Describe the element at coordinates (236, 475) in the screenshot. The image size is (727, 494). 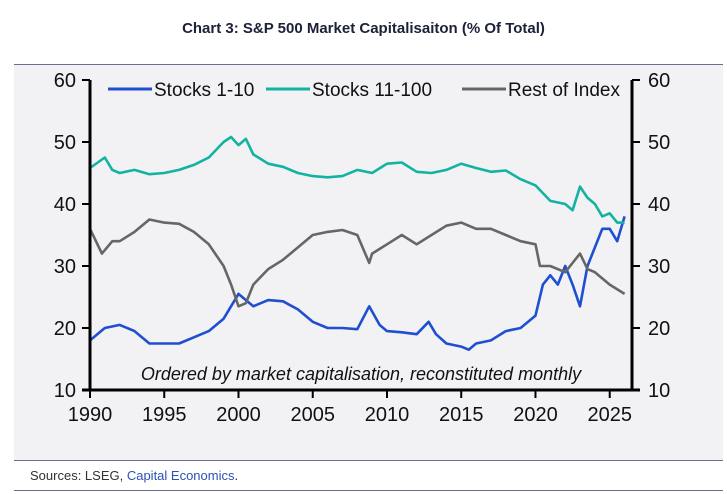
I see `source-suffix: .` at that location.